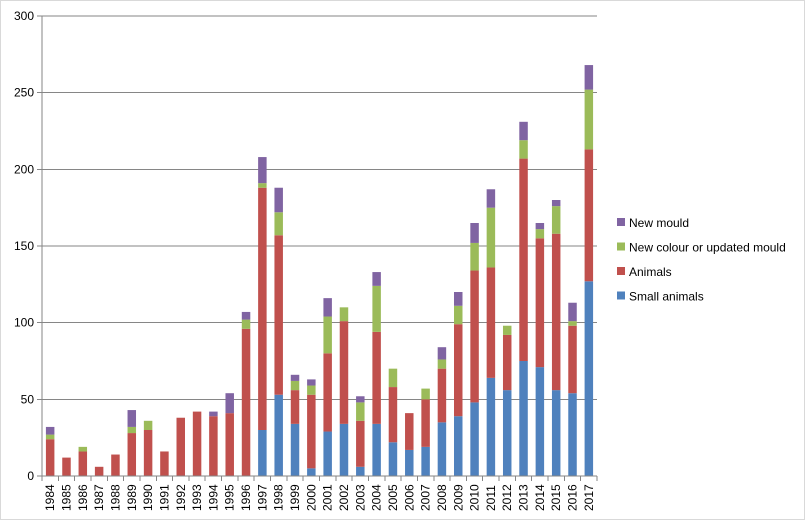  I want to click on legend-label: Animals, so click(650, 272).